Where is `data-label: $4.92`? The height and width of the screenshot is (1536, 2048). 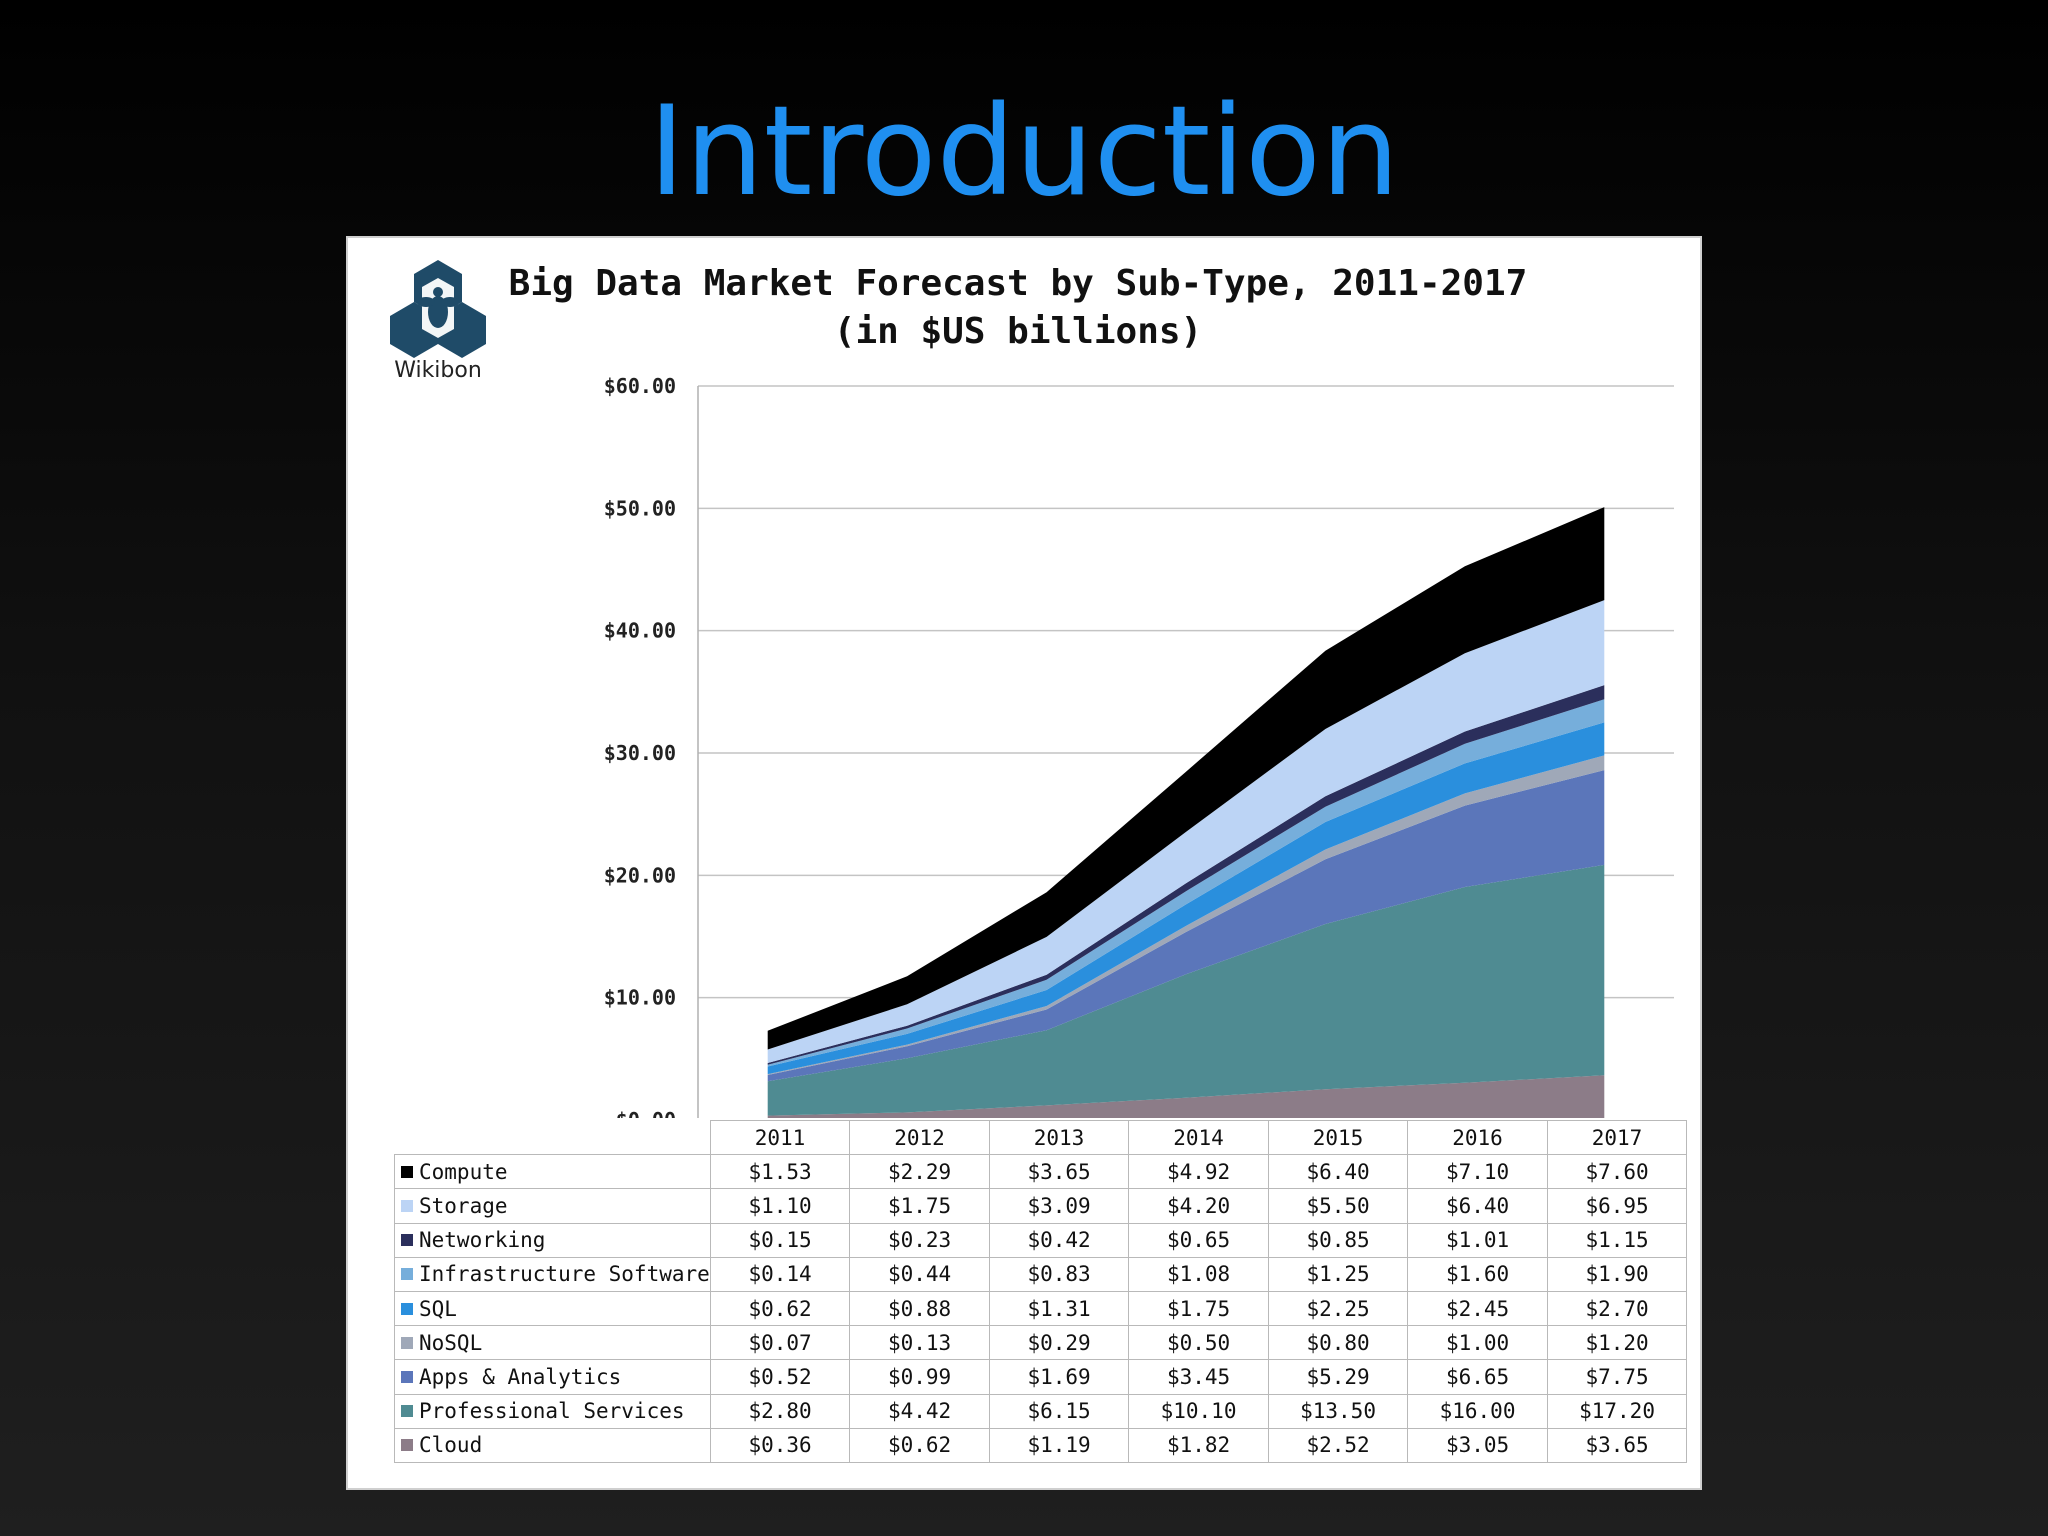
data-label: $4.92 is located at coordinates (1198, 1172).